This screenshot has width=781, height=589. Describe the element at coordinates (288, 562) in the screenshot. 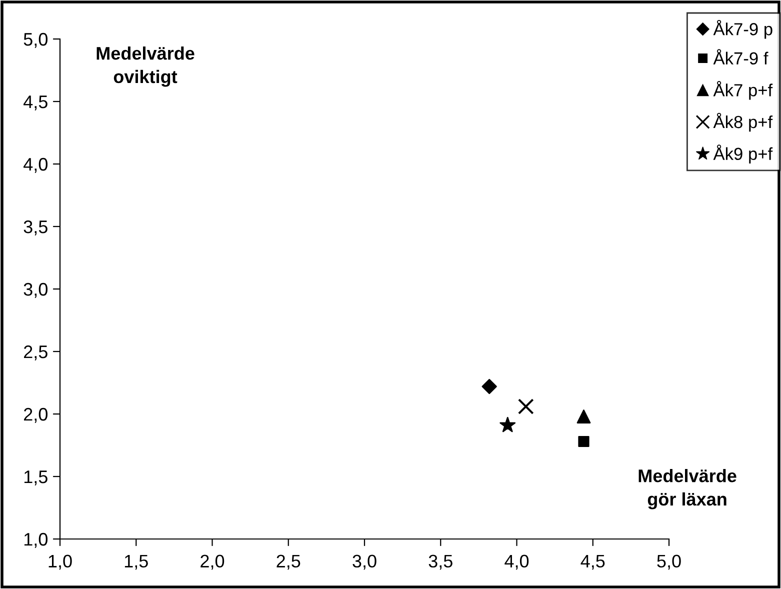

I see `x-tick-label: 2,5` at that location.